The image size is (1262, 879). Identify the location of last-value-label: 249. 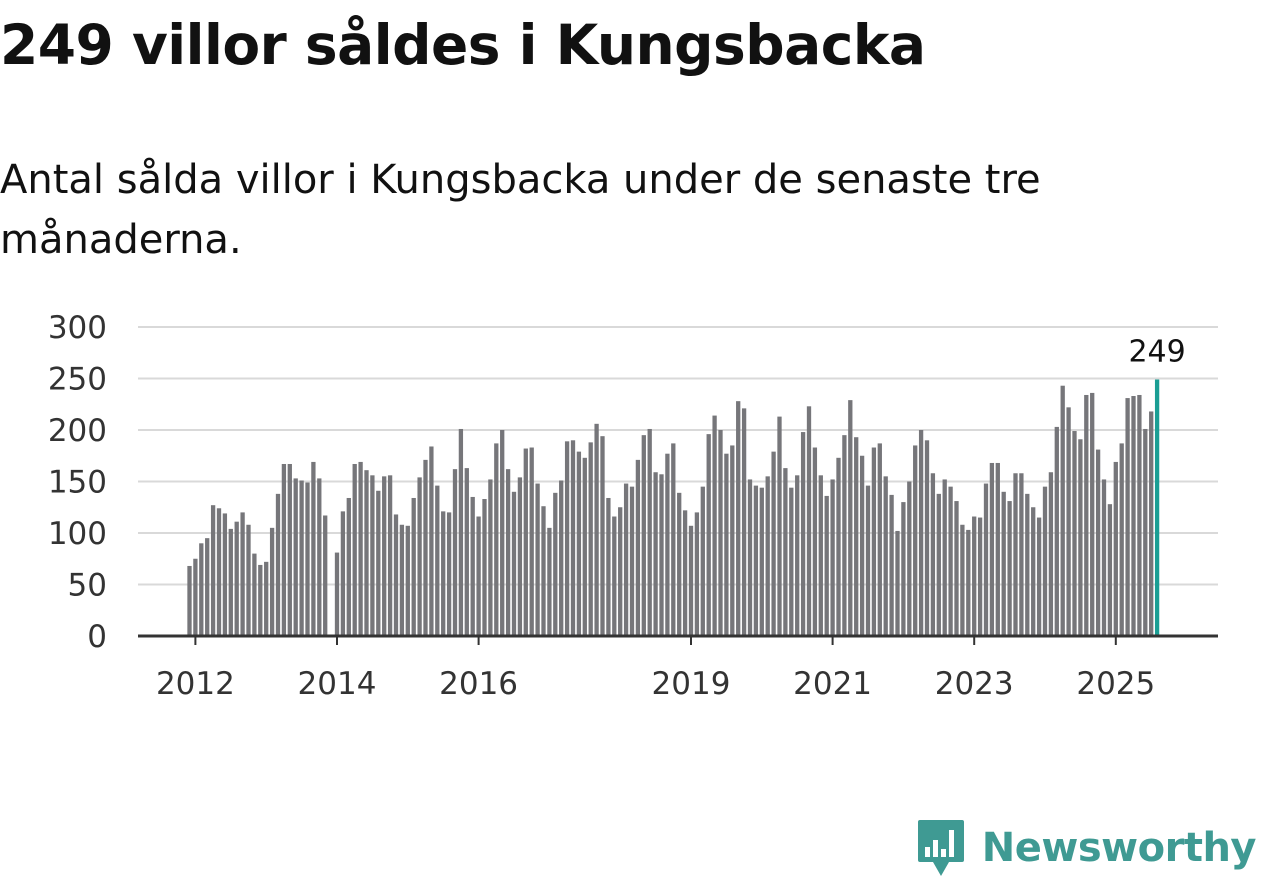
(1156, 352).